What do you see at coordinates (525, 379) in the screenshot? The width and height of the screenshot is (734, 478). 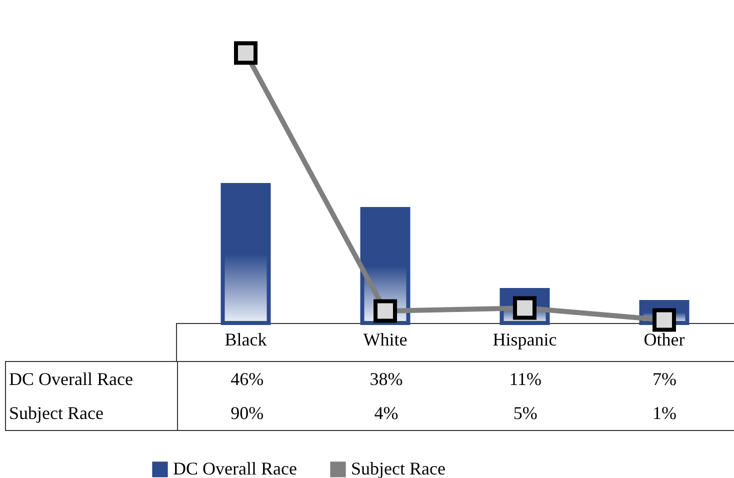 I see `data-label: 11%` at bounding box center [525, 379].